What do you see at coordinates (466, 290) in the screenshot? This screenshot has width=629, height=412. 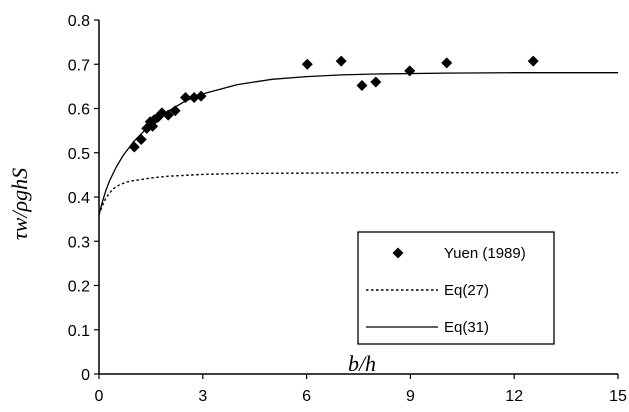 I see `legend-label: Eq(27)` at bounding box center [466, 290].